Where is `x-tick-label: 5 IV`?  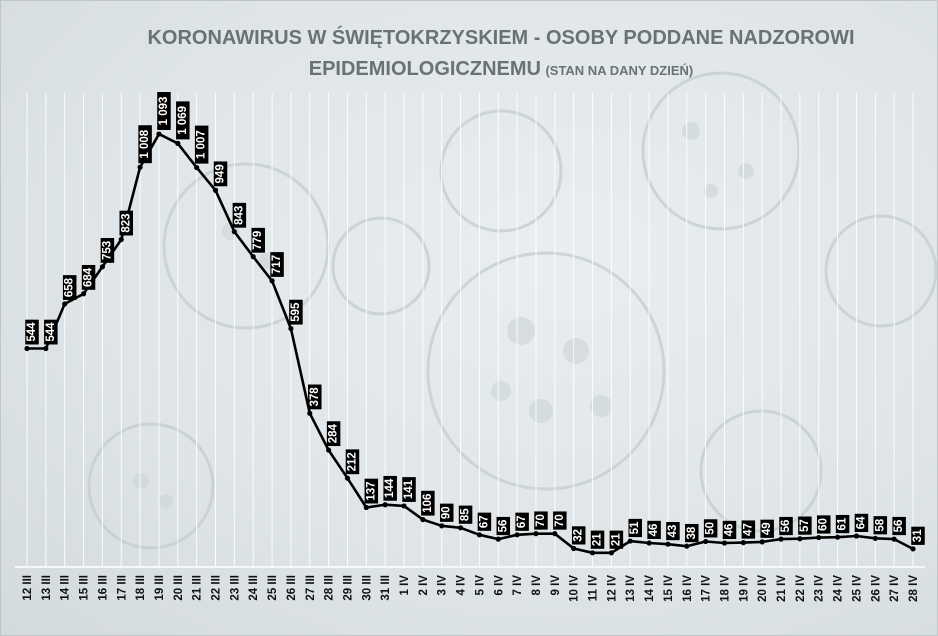 x-tick-label: 5 IV is located at coordinates (480, 585).